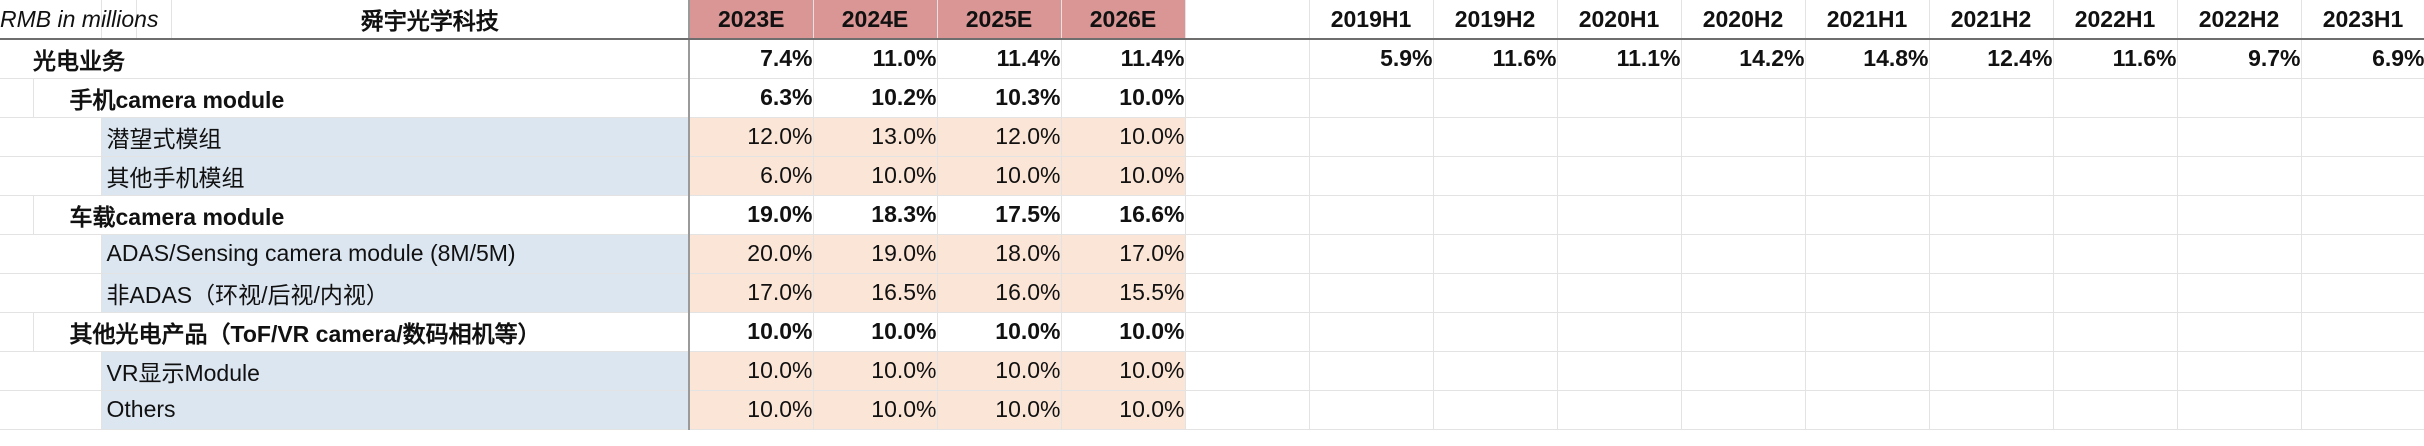  I want to click on forecast-value-cell: 10.2%, so click(875, 98).